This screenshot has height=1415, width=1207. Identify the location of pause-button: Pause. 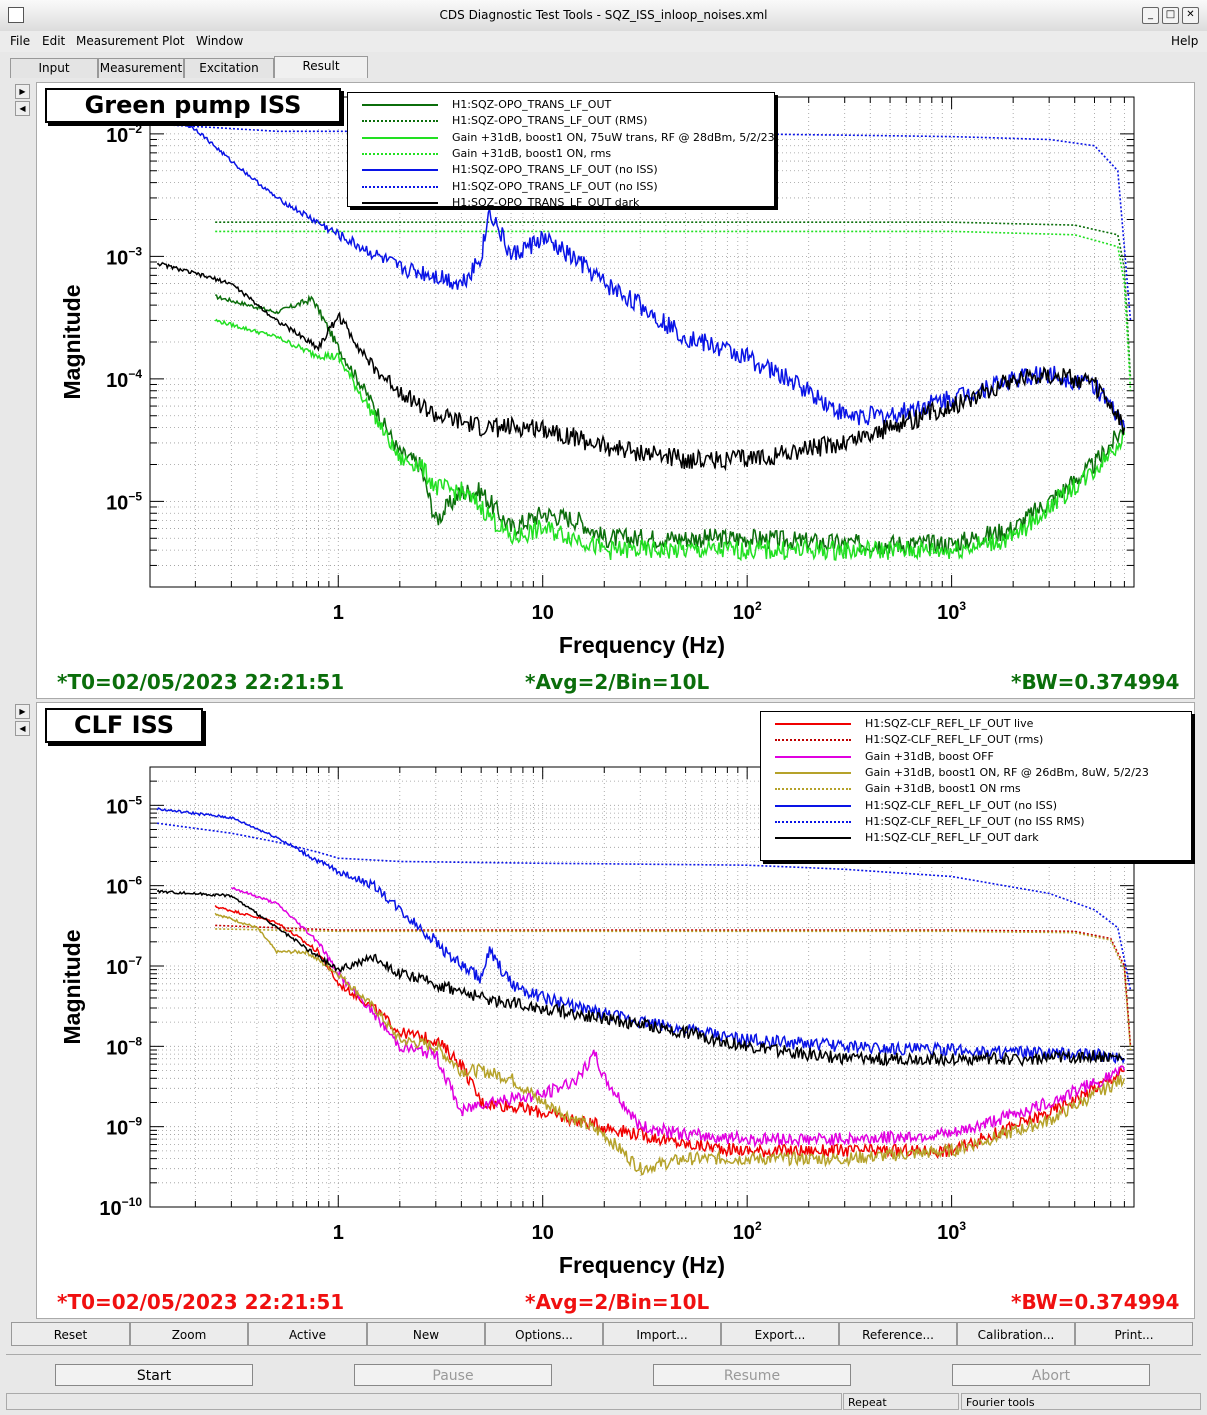
(453, 1375).